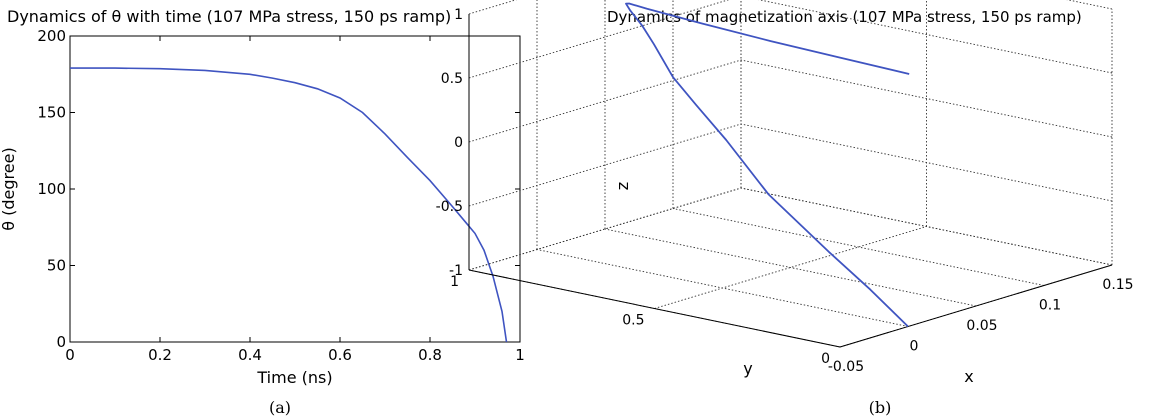  Describe the element at coordinates (880, 407) in the screenshot. I see `caption-b: (b)` at that location.